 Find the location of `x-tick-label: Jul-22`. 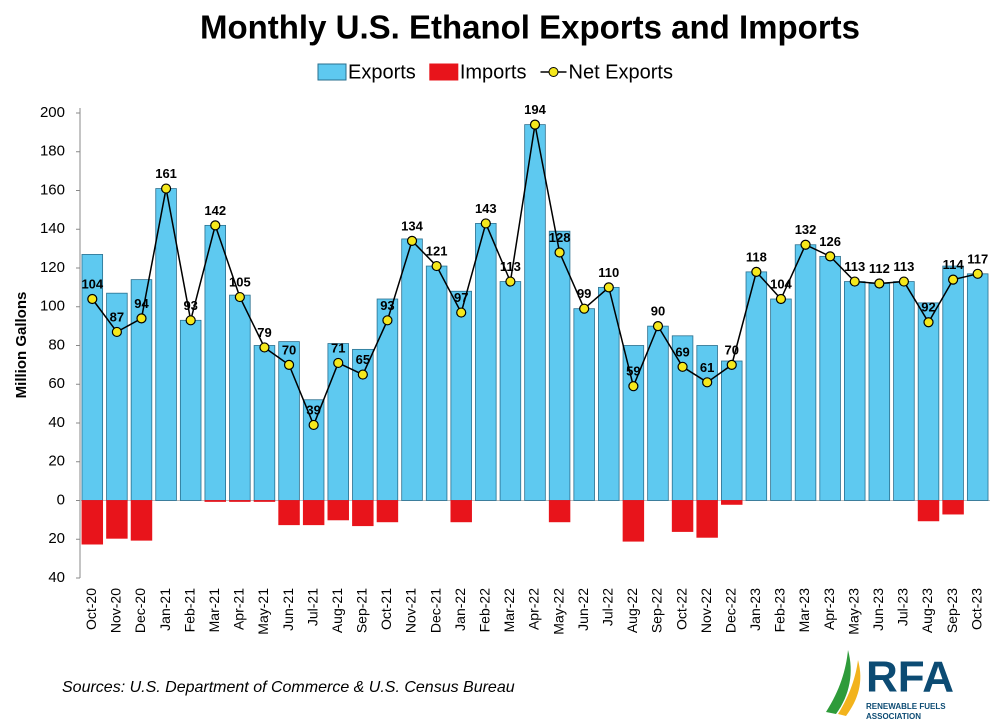

x-tick-label: Jul-22 is located at coordinates (607, 607).